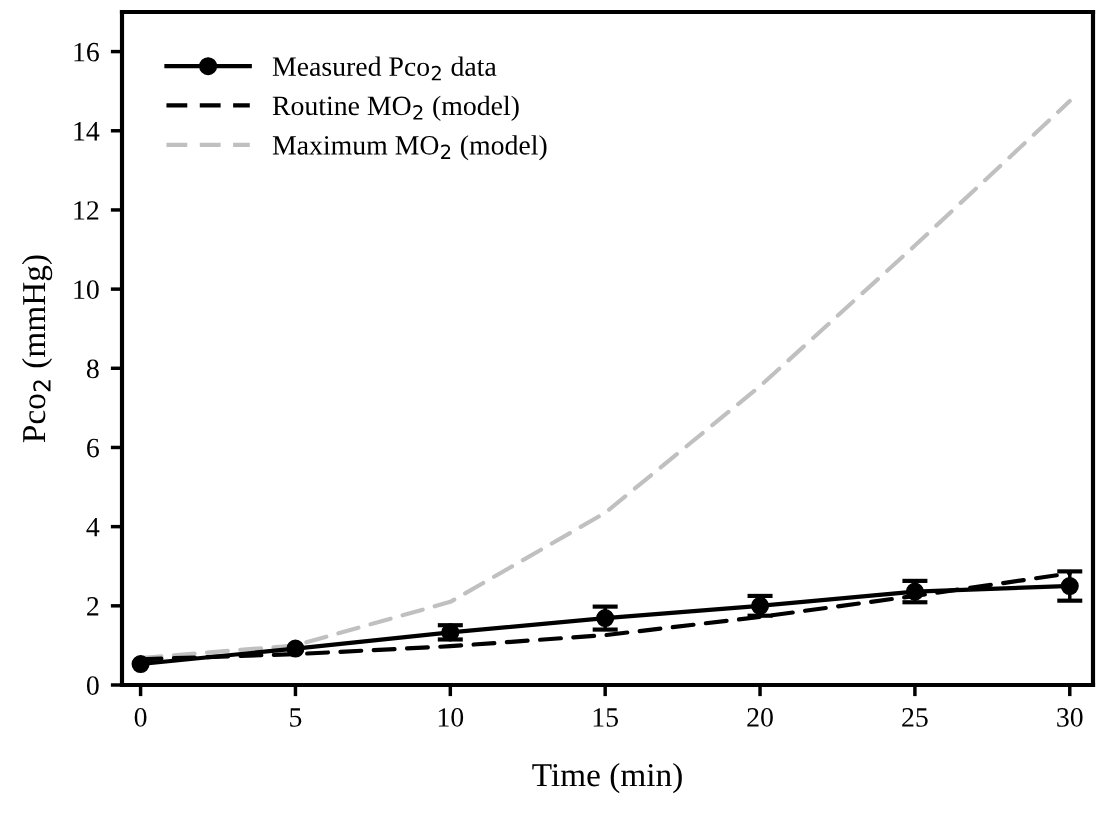  I want to click on y-axis-title: Pco$_{2}$ (mmHg), so click(37, 349).